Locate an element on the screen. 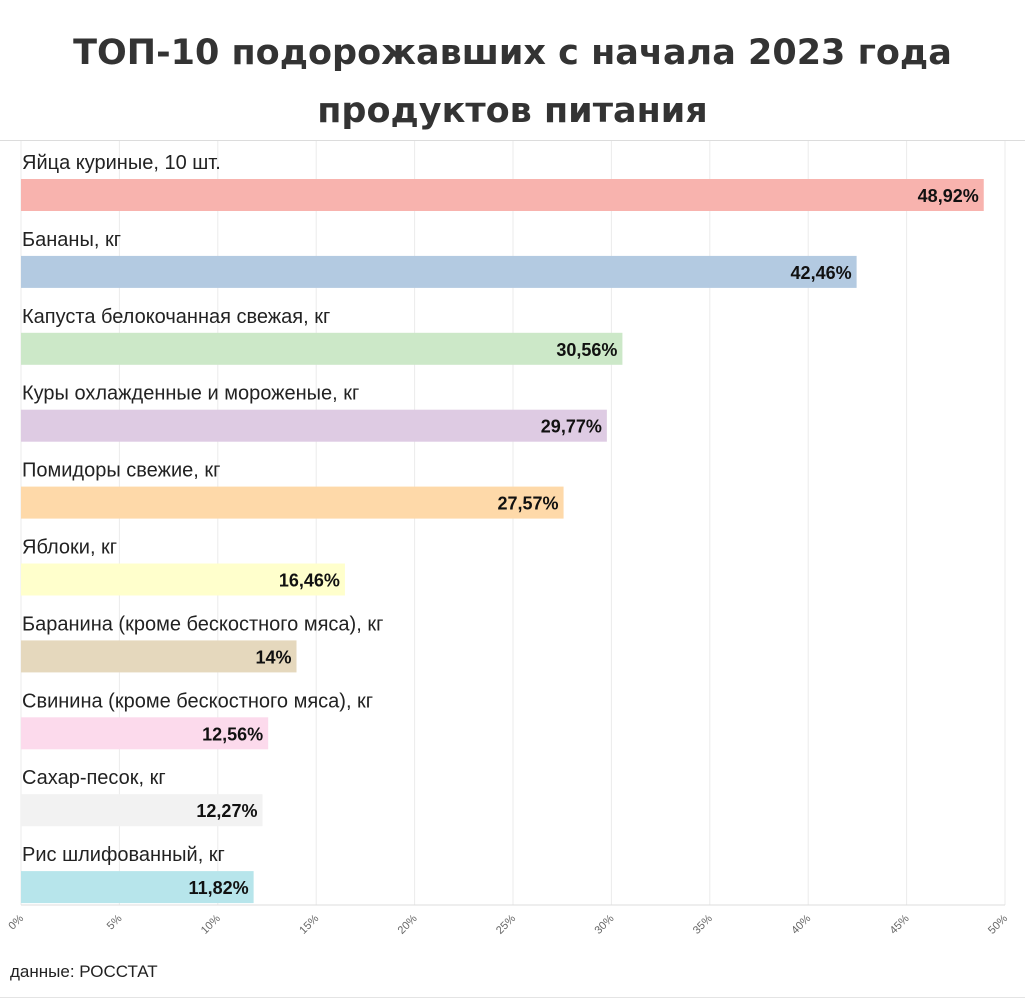 The width and height of the screenshot is (1025, 1000). value-label: 12,27% is located at coordinates (226, 811).